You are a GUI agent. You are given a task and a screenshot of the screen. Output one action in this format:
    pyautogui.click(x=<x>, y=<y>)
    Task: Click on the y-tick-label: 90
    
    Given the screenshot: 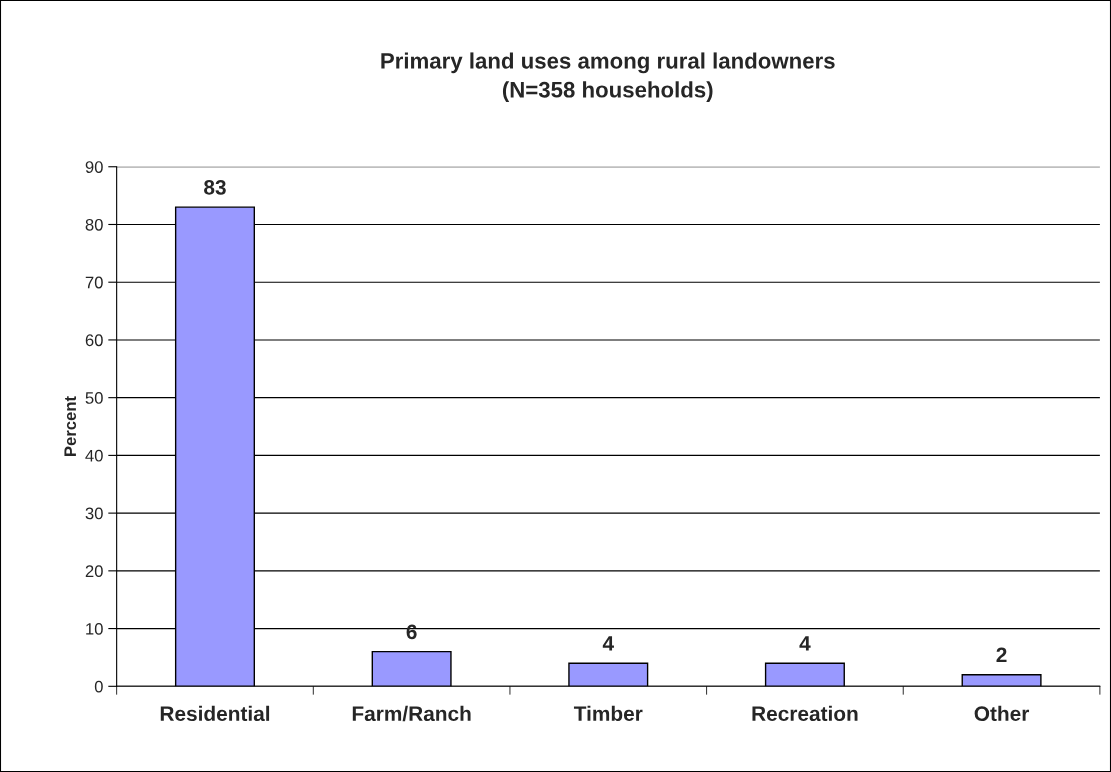 What is the action you would take?
    pyautogui.click(x=94, y=167)
    